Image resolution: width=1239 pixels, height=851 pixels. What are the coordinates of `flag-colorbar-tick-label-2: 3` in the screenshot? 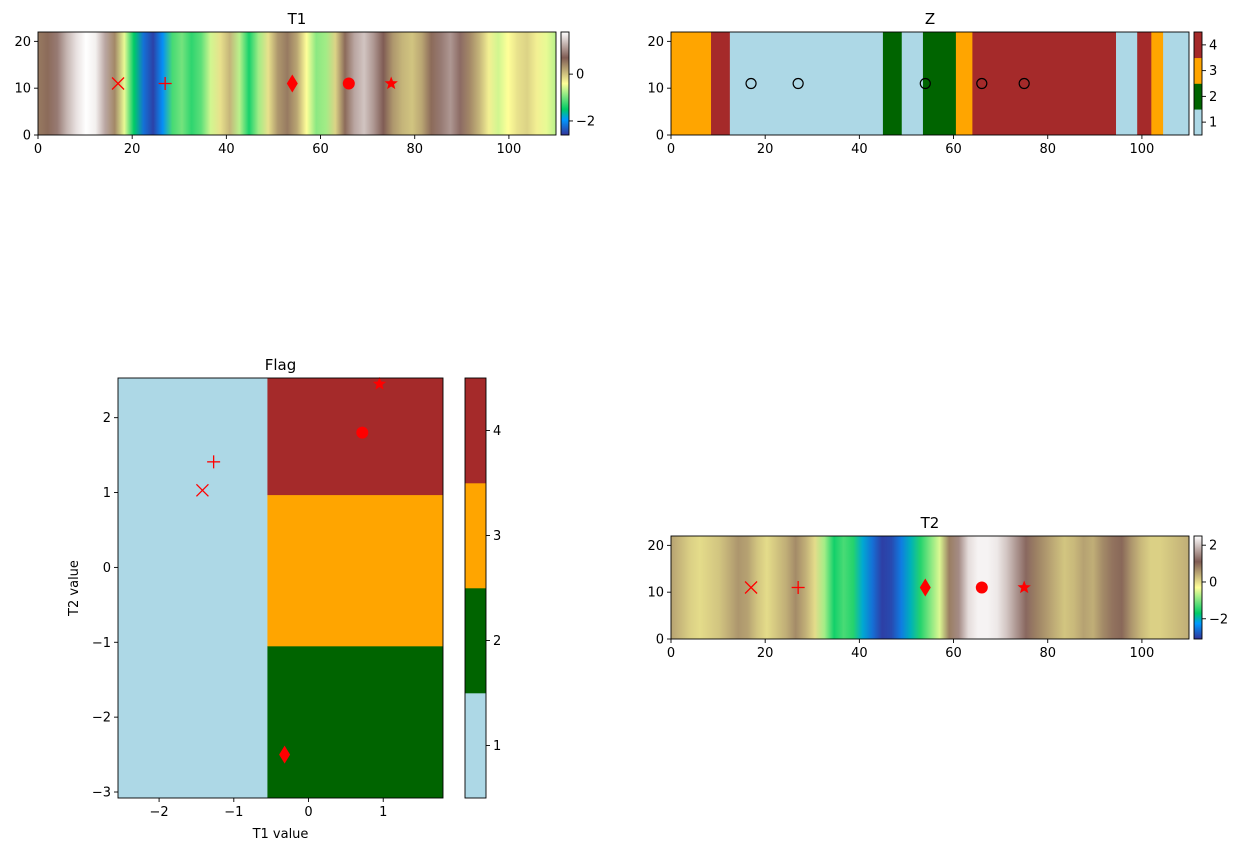 It's located at (497, 536).